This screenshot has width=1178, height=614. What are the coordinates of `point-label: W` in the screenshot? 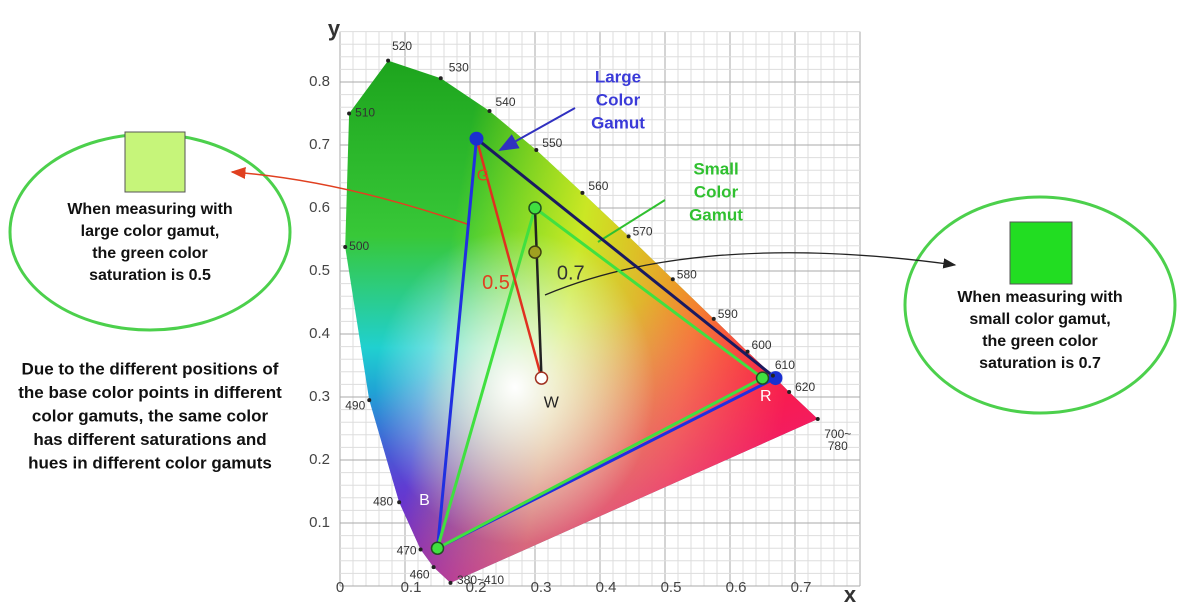 It's located at (552, 403).